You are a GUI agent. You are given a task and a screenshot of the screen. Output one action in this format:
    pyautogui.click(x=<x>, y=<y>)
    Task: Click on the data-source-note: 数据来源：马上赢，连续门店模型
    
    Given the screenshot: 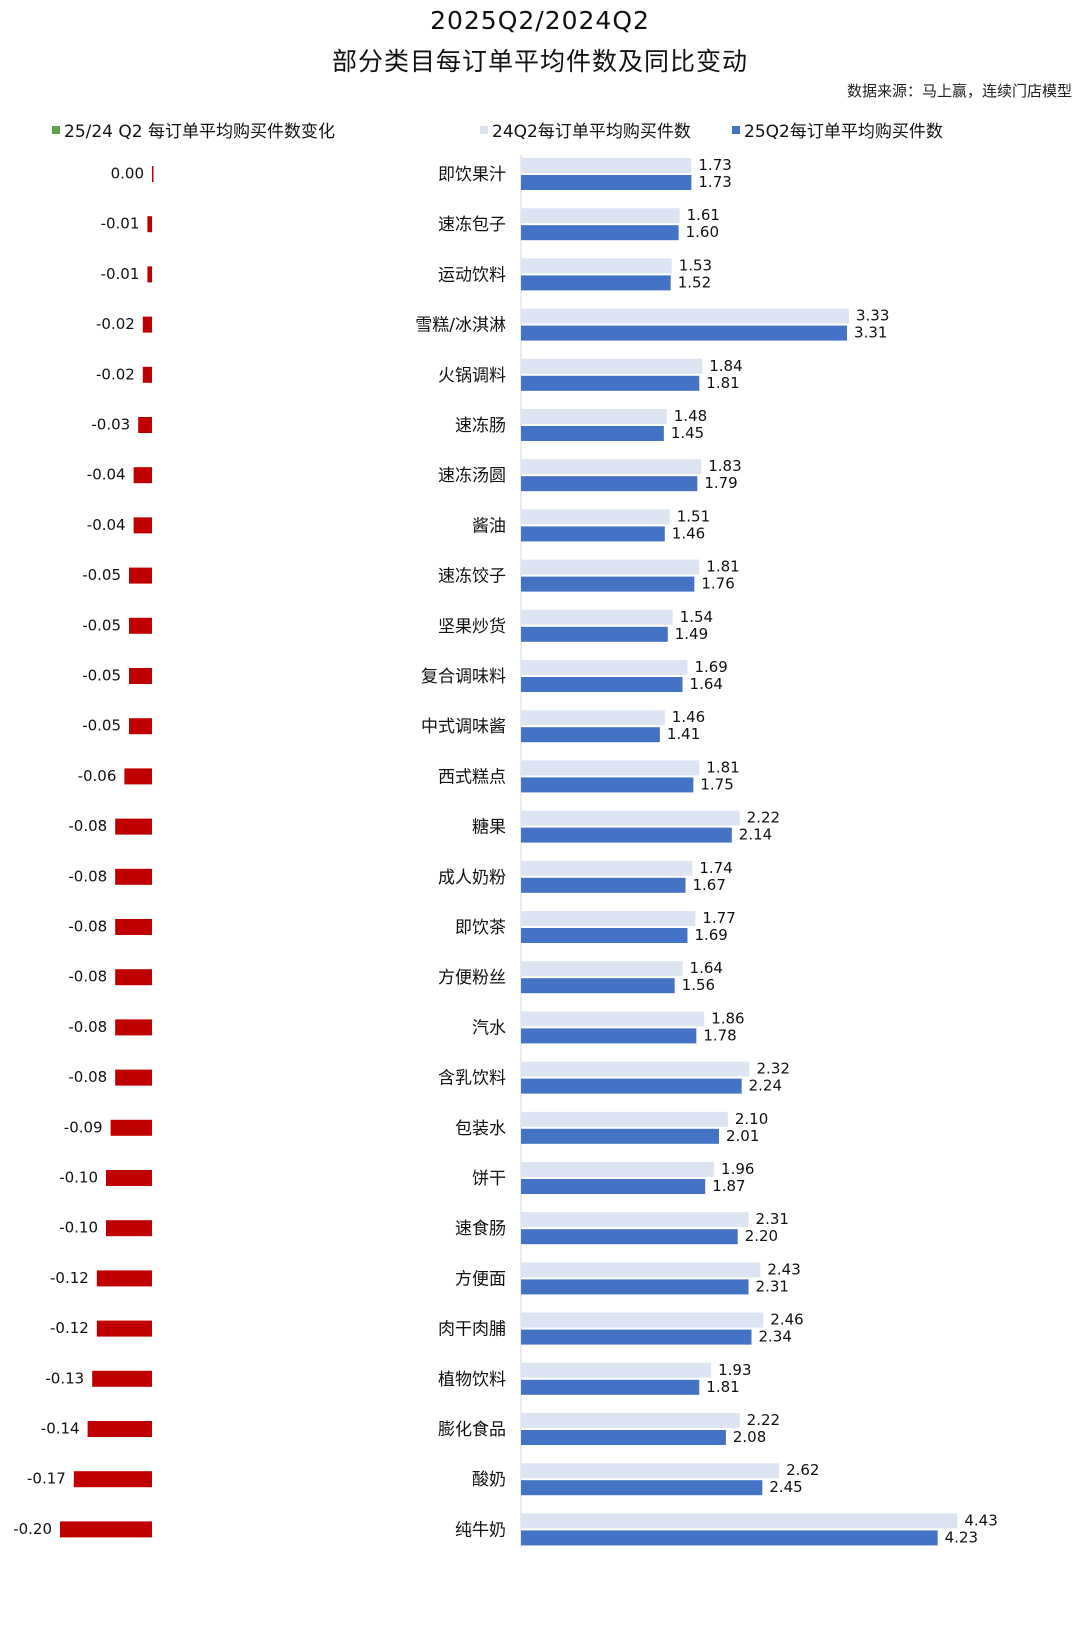 What is the action you would take?
    pyautogui.click(x=959, y=91)
    